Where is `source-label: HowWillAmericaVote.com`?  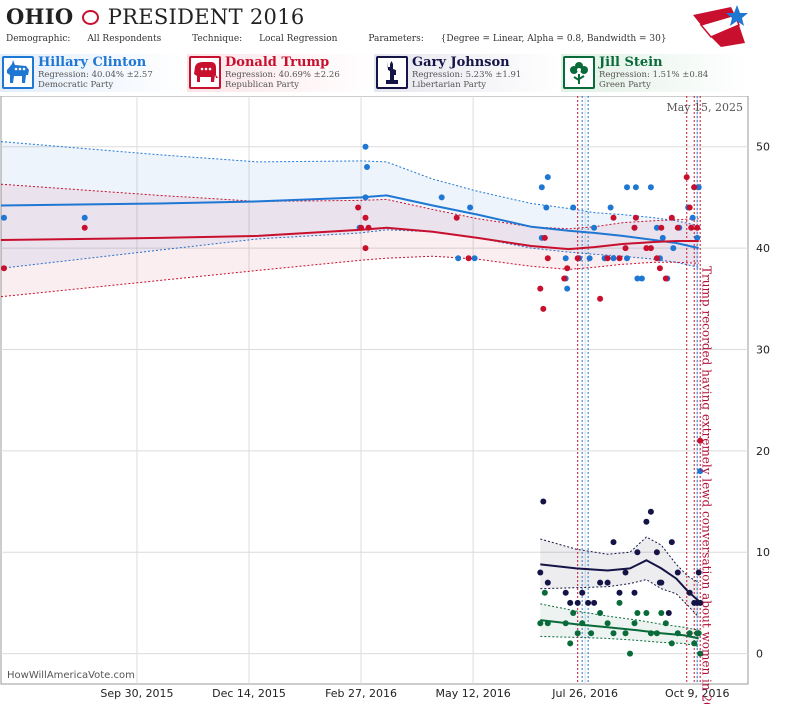
source-label: HowWillAmericaVote.com is located at coordinates (71, 675).